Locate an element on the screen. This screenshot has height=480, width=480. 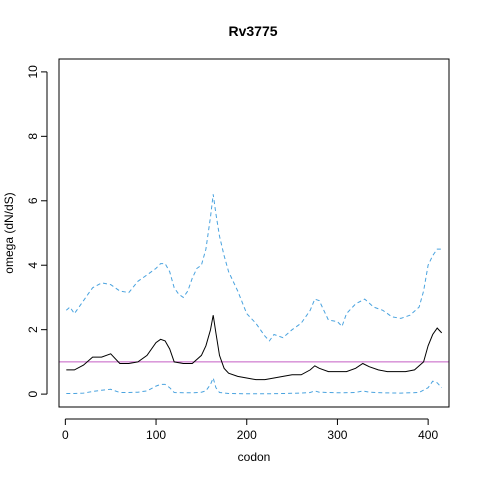
chart-title: Rv3775 is located at coordinates (252, 31).